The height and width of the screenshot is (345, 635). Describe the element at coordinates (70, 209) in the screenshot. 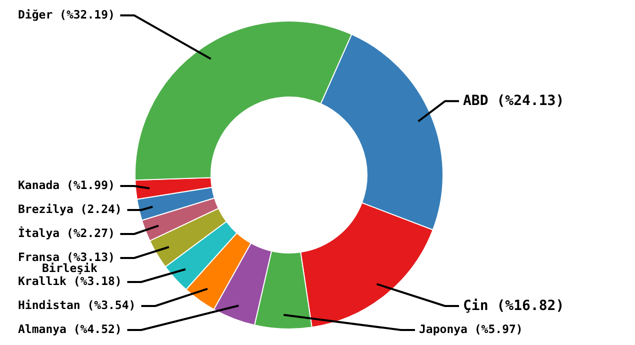

I see `slice-label: Brezilya (2.24)` at that location.